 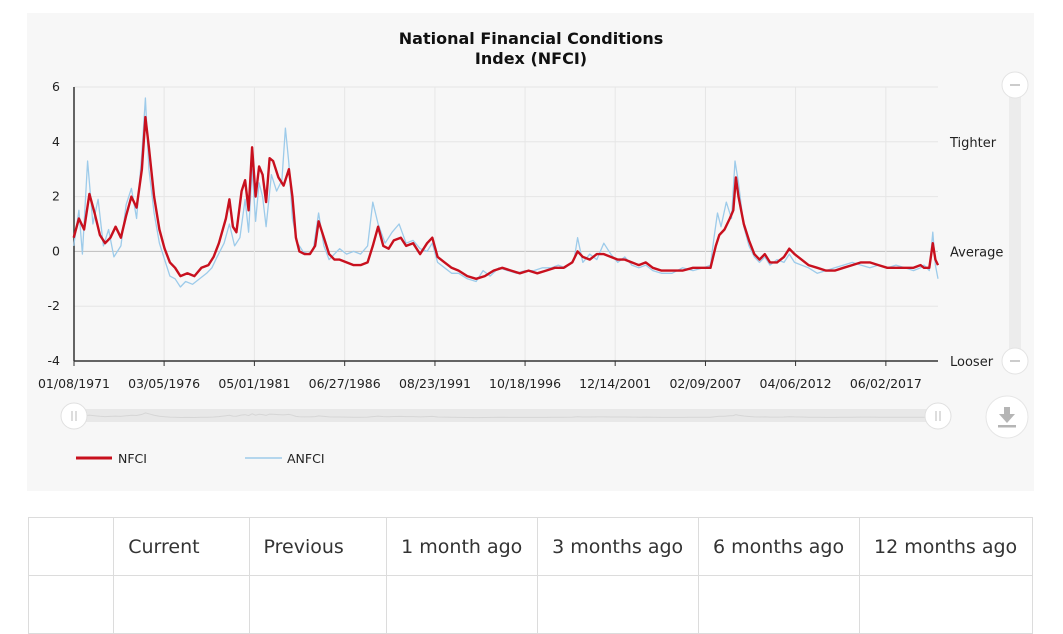 I want to click on range-right-handle, so click(x=938, y=416).